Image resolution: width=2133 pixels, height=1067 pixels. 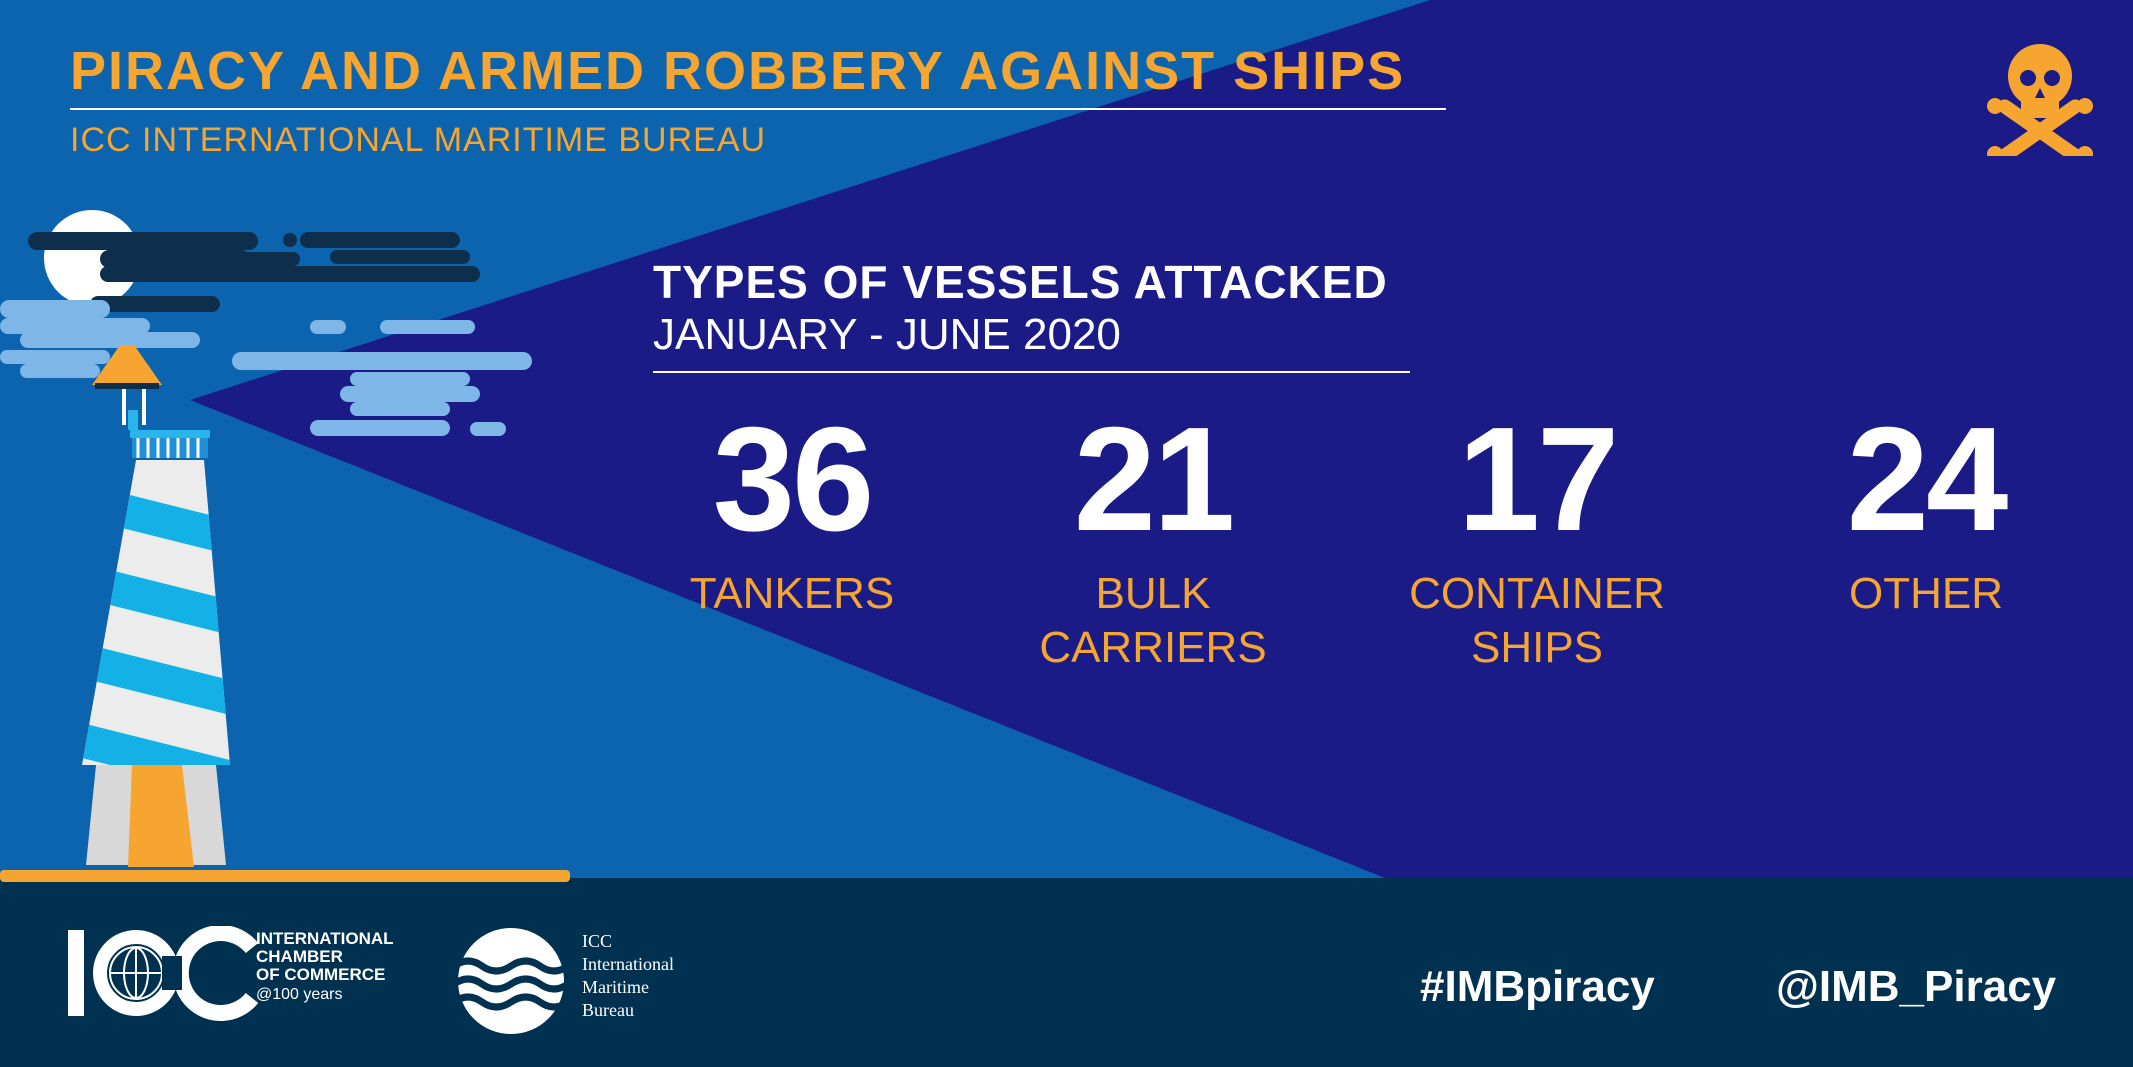 What do you see at coordinates (1031, 372) in the screenshot?
I see `section-divider` at bounding box center [1031, 372].